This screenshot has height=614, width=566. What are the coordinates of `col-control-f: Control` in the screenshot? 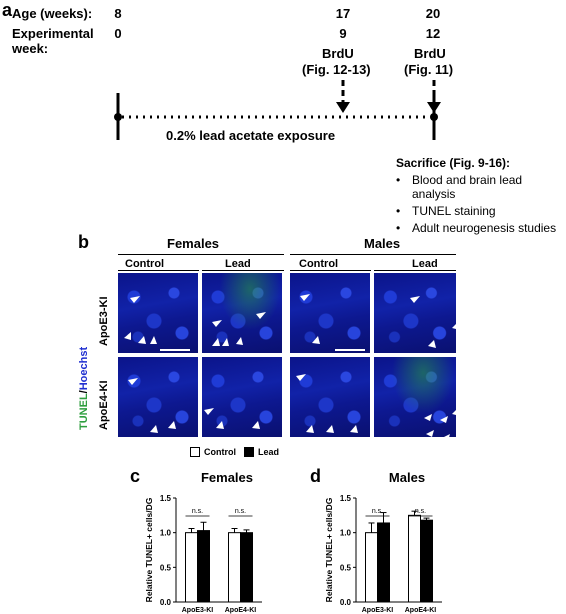 It's located at (145, 264).